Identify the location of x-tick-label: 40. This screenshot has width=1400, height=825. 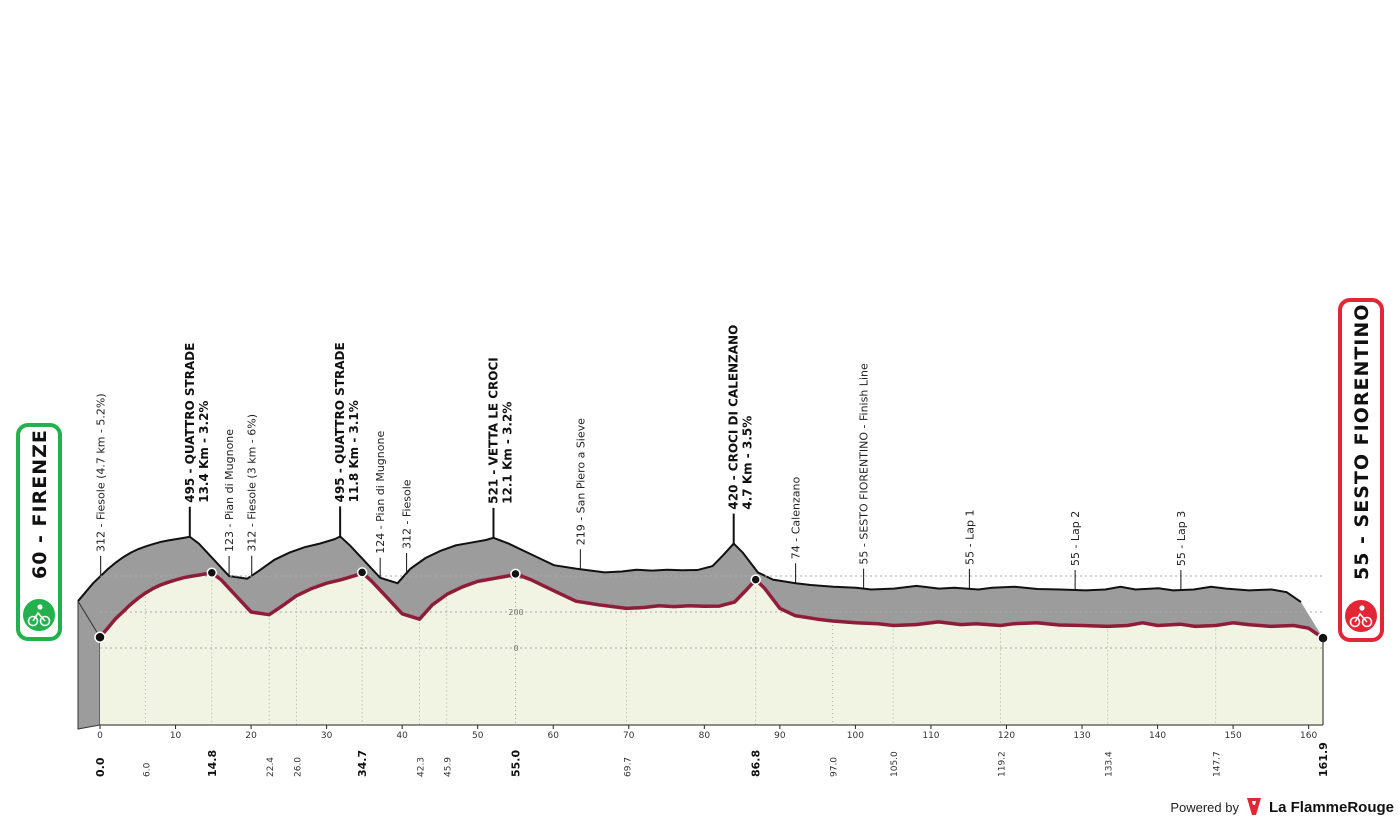
(402, 736).